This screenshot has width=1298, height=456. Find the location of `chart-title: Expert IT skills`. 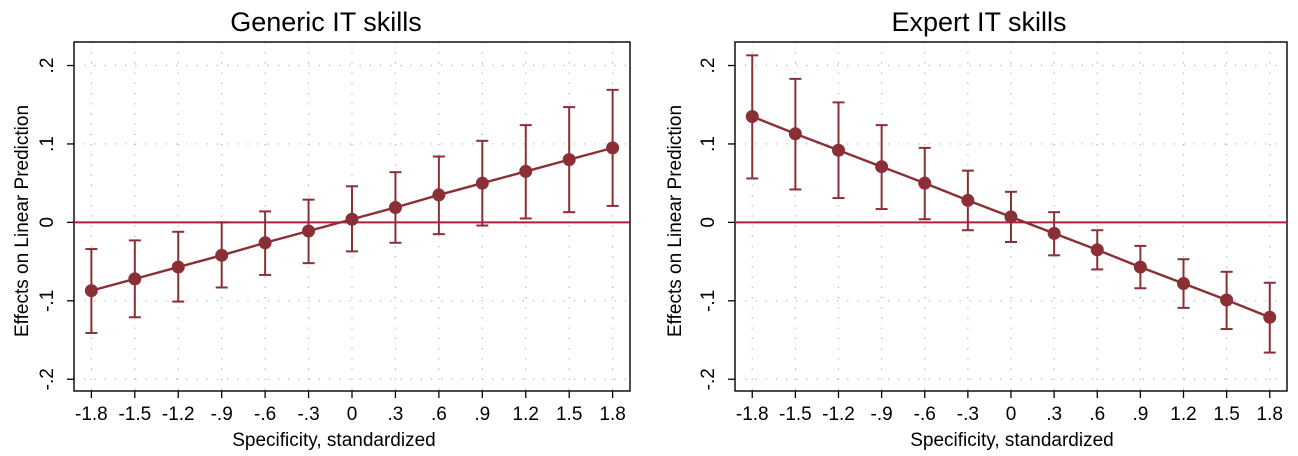

chart-title: Expert IT skills is located at coordinates (978, 22).